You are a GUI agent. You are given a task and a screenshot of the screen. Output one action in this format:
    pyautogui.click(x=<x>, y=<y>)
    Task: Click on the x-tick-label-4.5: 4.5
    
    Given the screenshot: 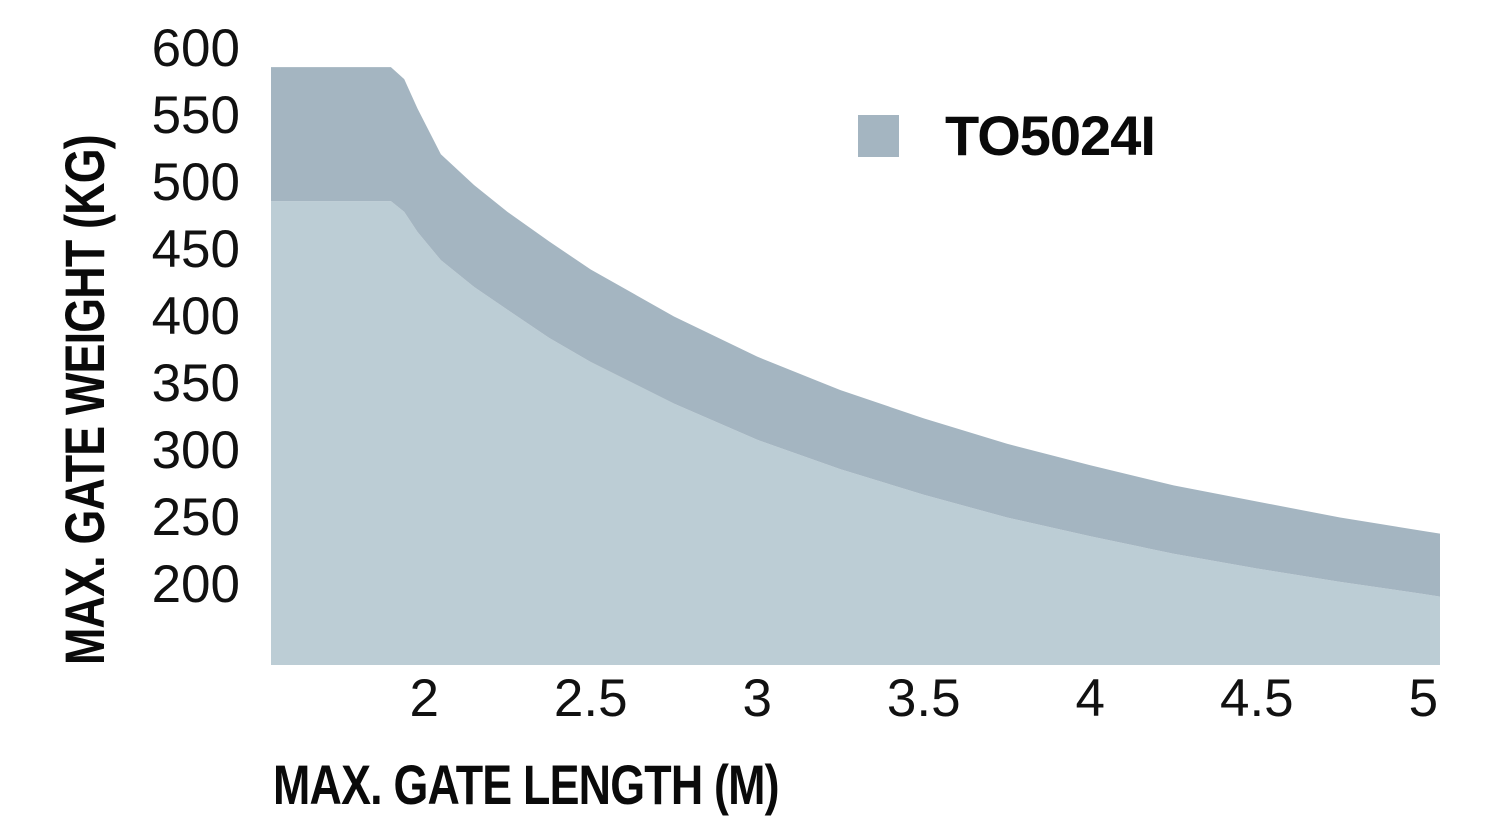 What is the action you would take?
    pyautogui.click(x=1257, y=698)
    